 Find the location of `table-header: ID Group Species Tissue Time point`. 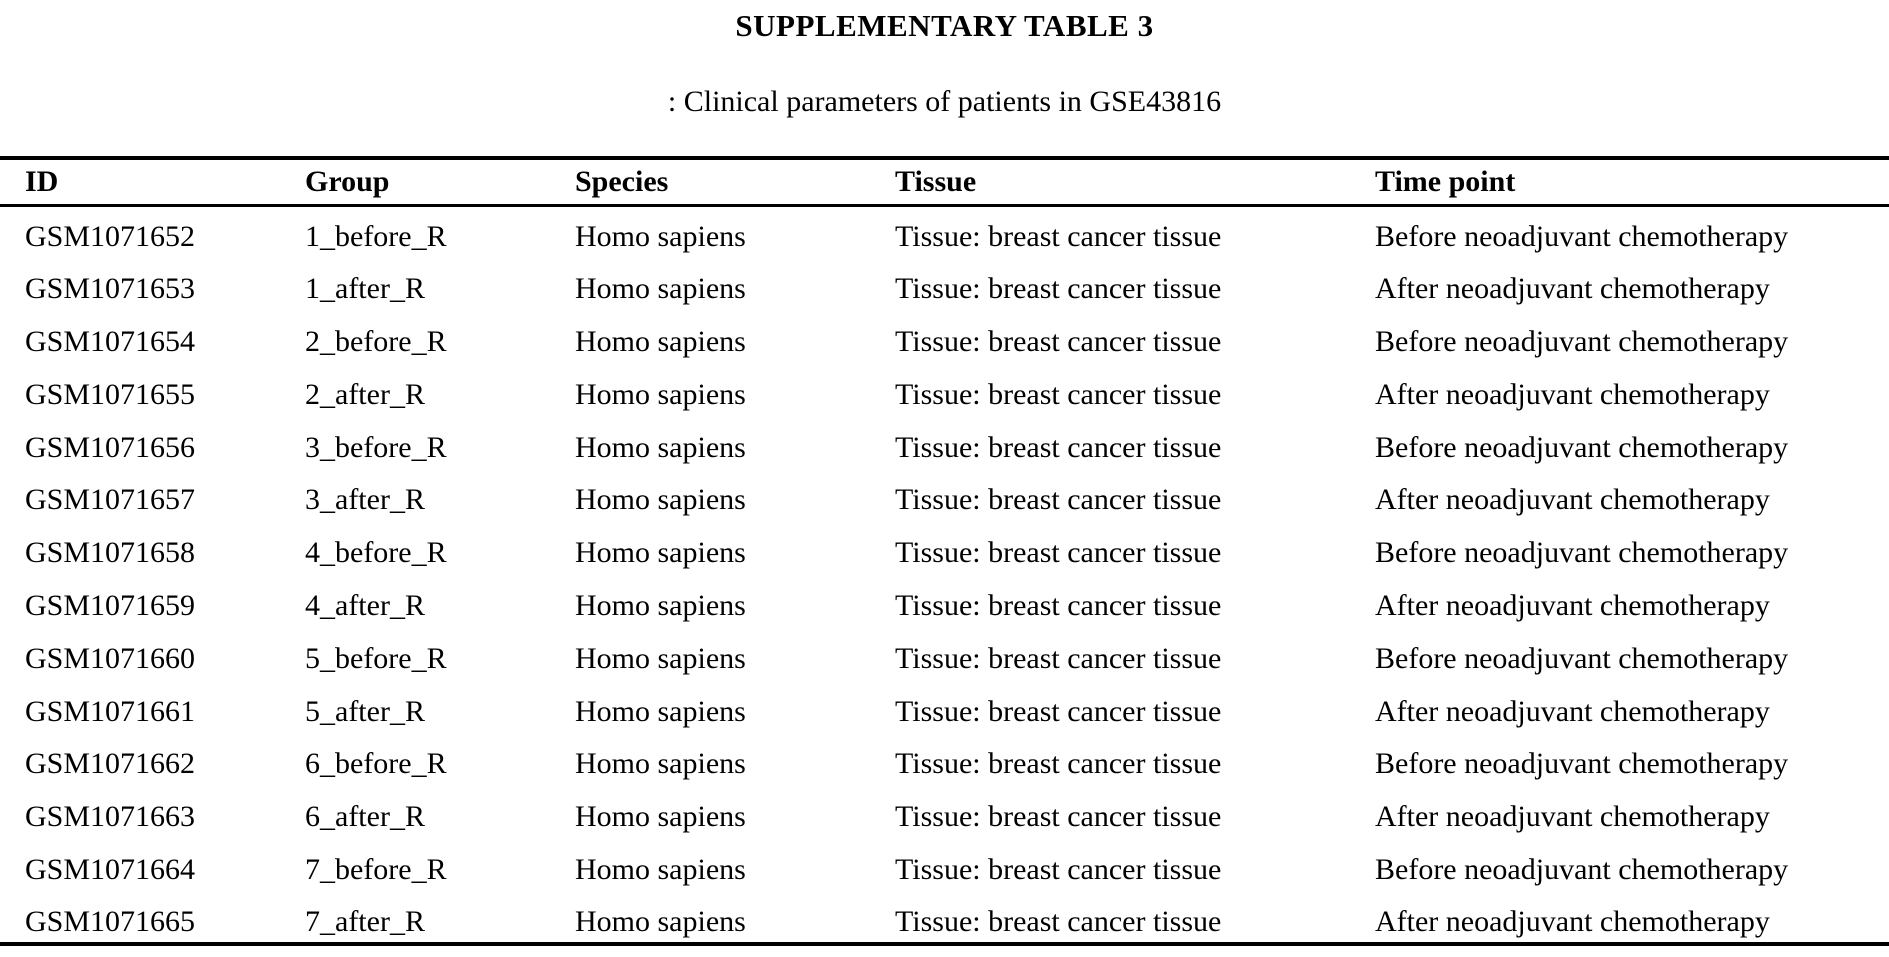

table-header: ID Group Species Tissue Time point is located at coordinates (944, 182).